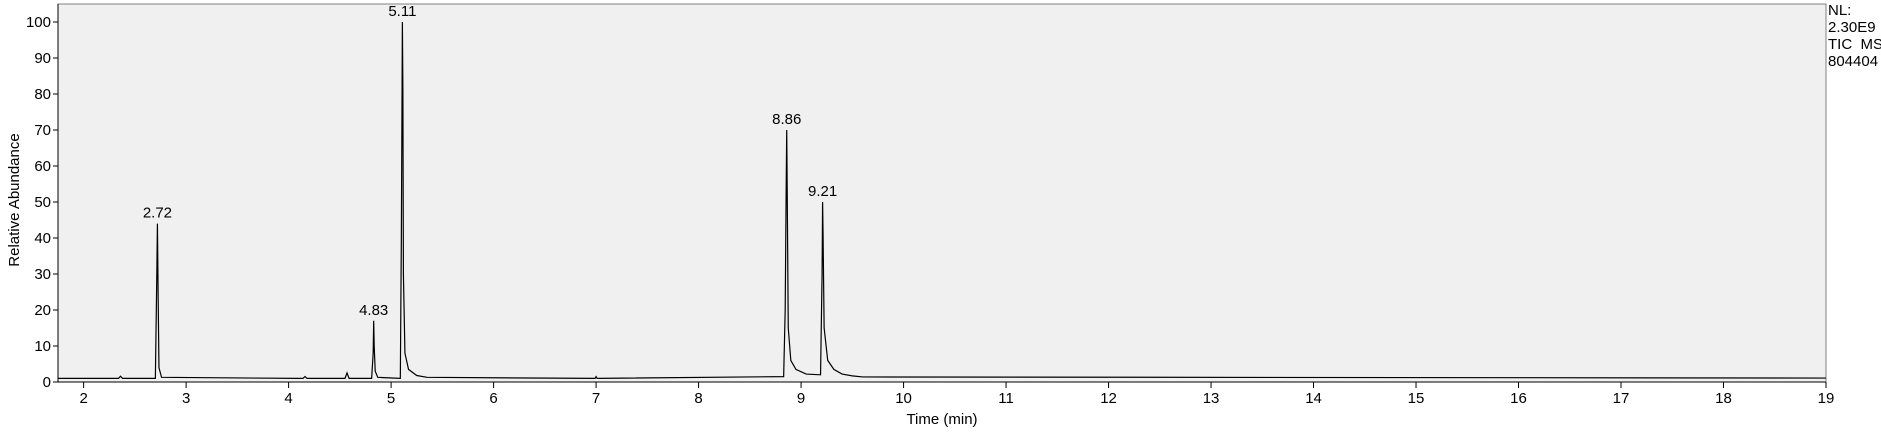  I want to click on annotation: 804404, so click(1853, 61).